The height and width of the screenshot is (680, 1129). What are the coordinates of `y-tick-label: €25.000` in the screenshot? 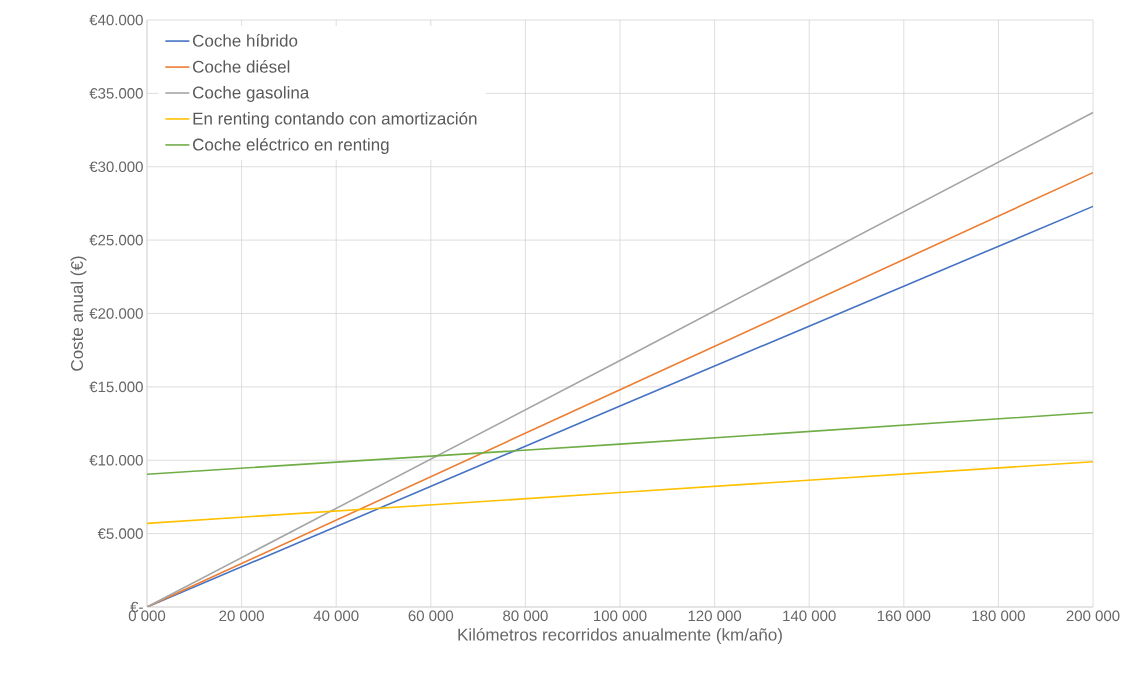 It's located at (116, 240).